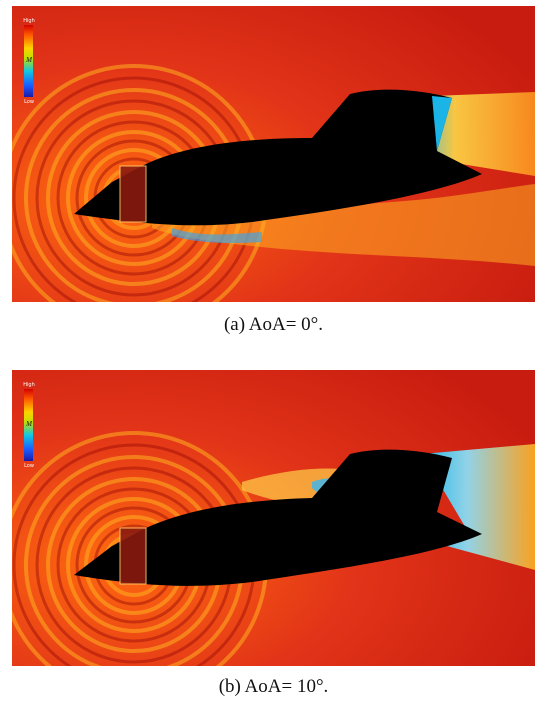 The height and width of the screenshot is (705, 547). What do you see at coordinates (273, 686) in the screenshot?
I see `caption-b: (b) AoA= 10°.` at bounding box center [273, 686].